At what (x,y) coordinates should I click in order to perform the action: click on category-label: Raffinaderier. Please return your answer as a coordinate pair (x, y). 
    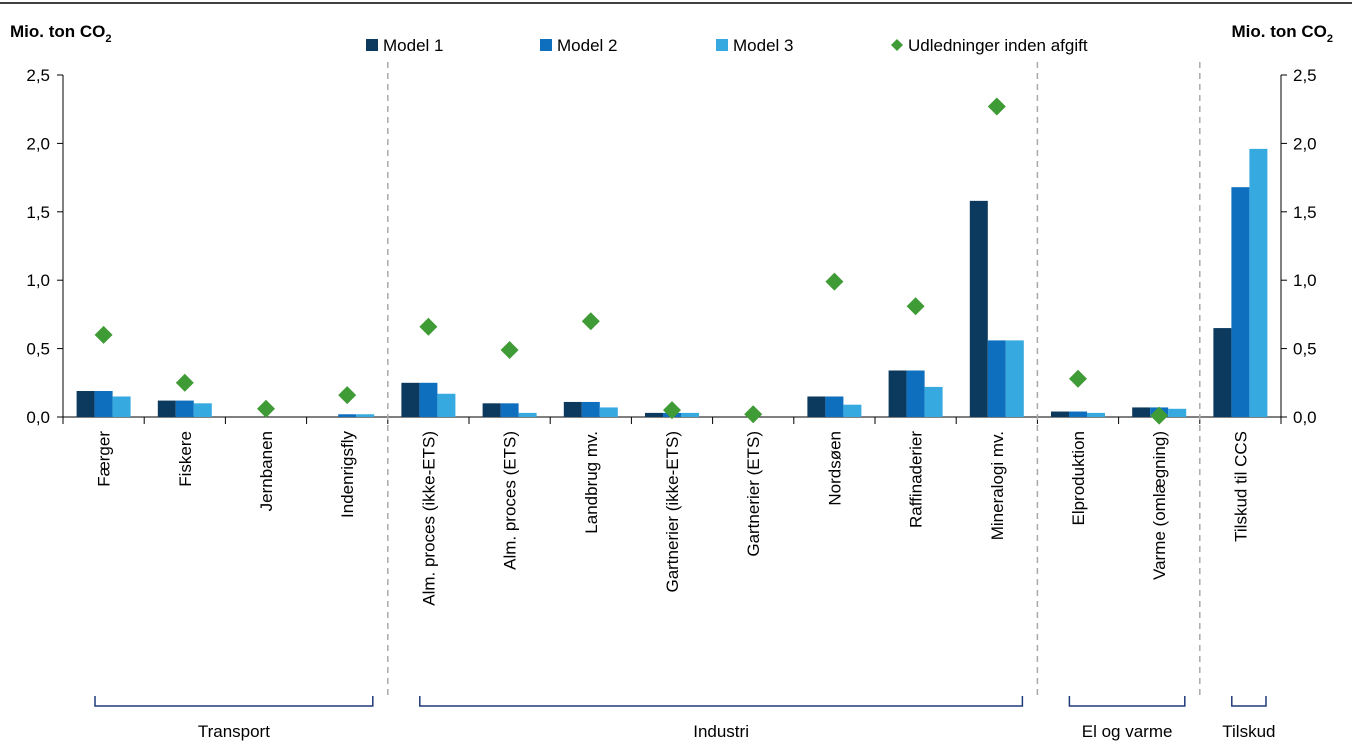
    Looking at the image, I should click on (916, 479).